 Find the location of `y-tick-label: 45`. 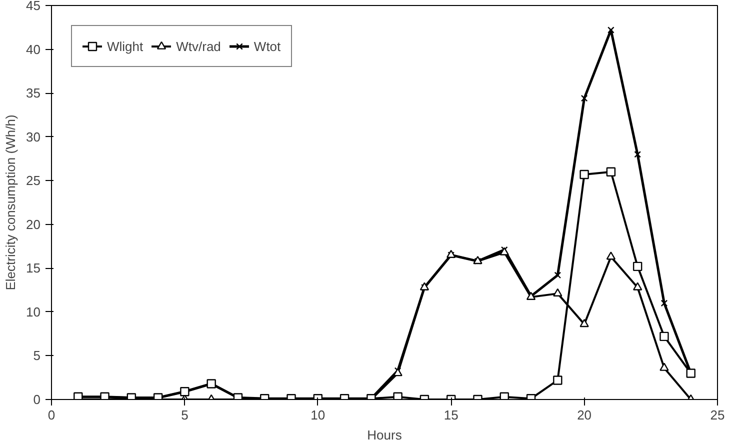

y-tick-label: 45 is located at coordinates (33, 6).